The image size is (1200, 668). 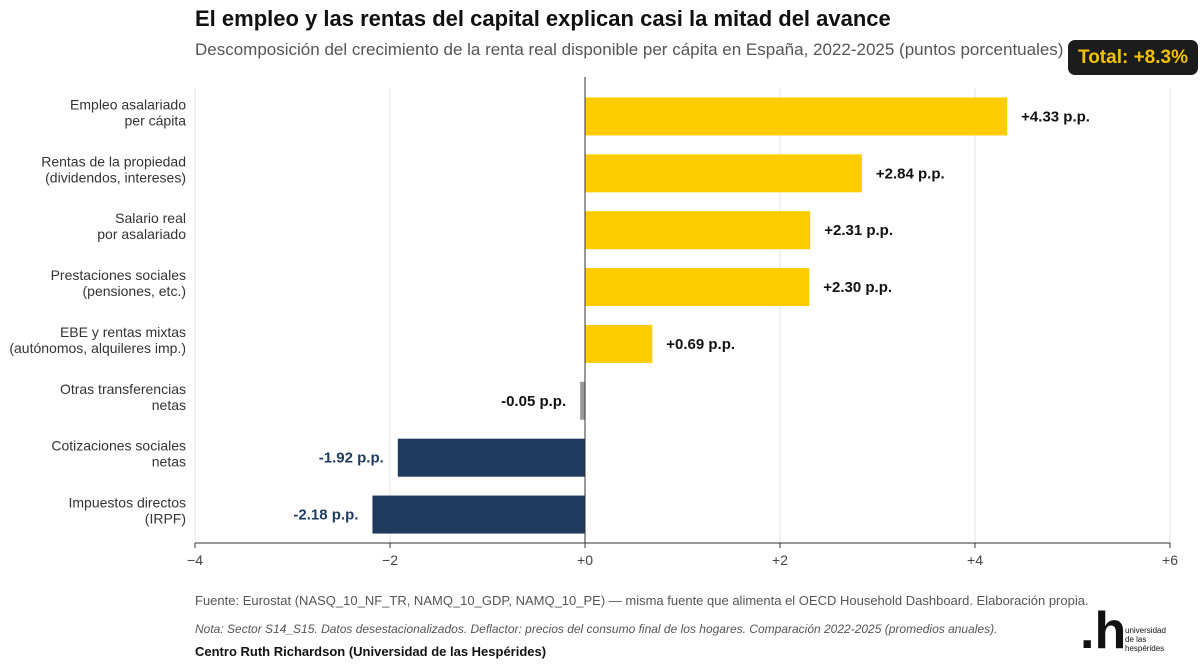 What do you see at coordinates (351, 458) in the screenshot?
I see `bar-value-label: -1.92 p.p.` at bounding box center [351, 458].